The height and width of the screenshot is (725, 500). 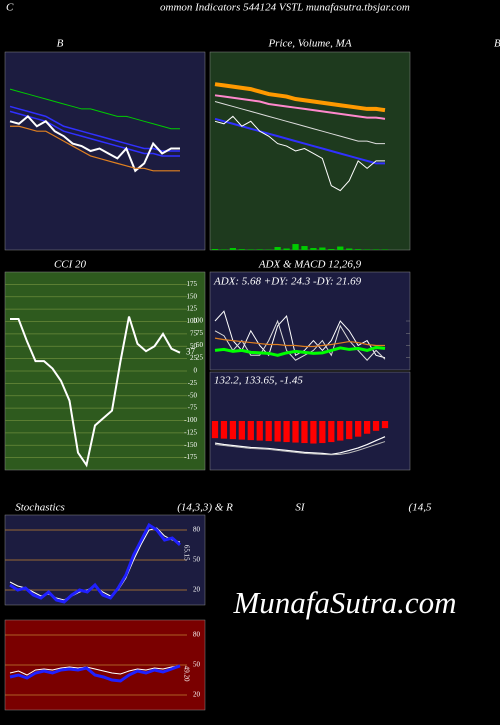 I want to click on panel-title: B, so click(x=60, y=44).